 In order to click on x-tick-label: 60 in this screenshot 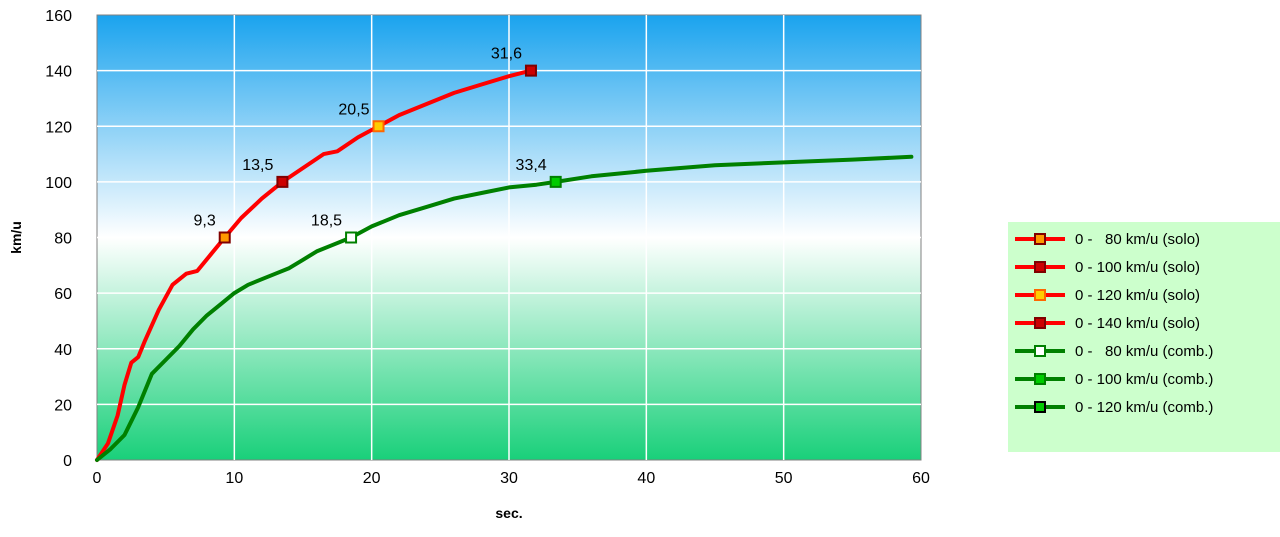, I will do `click(921, 478)`.